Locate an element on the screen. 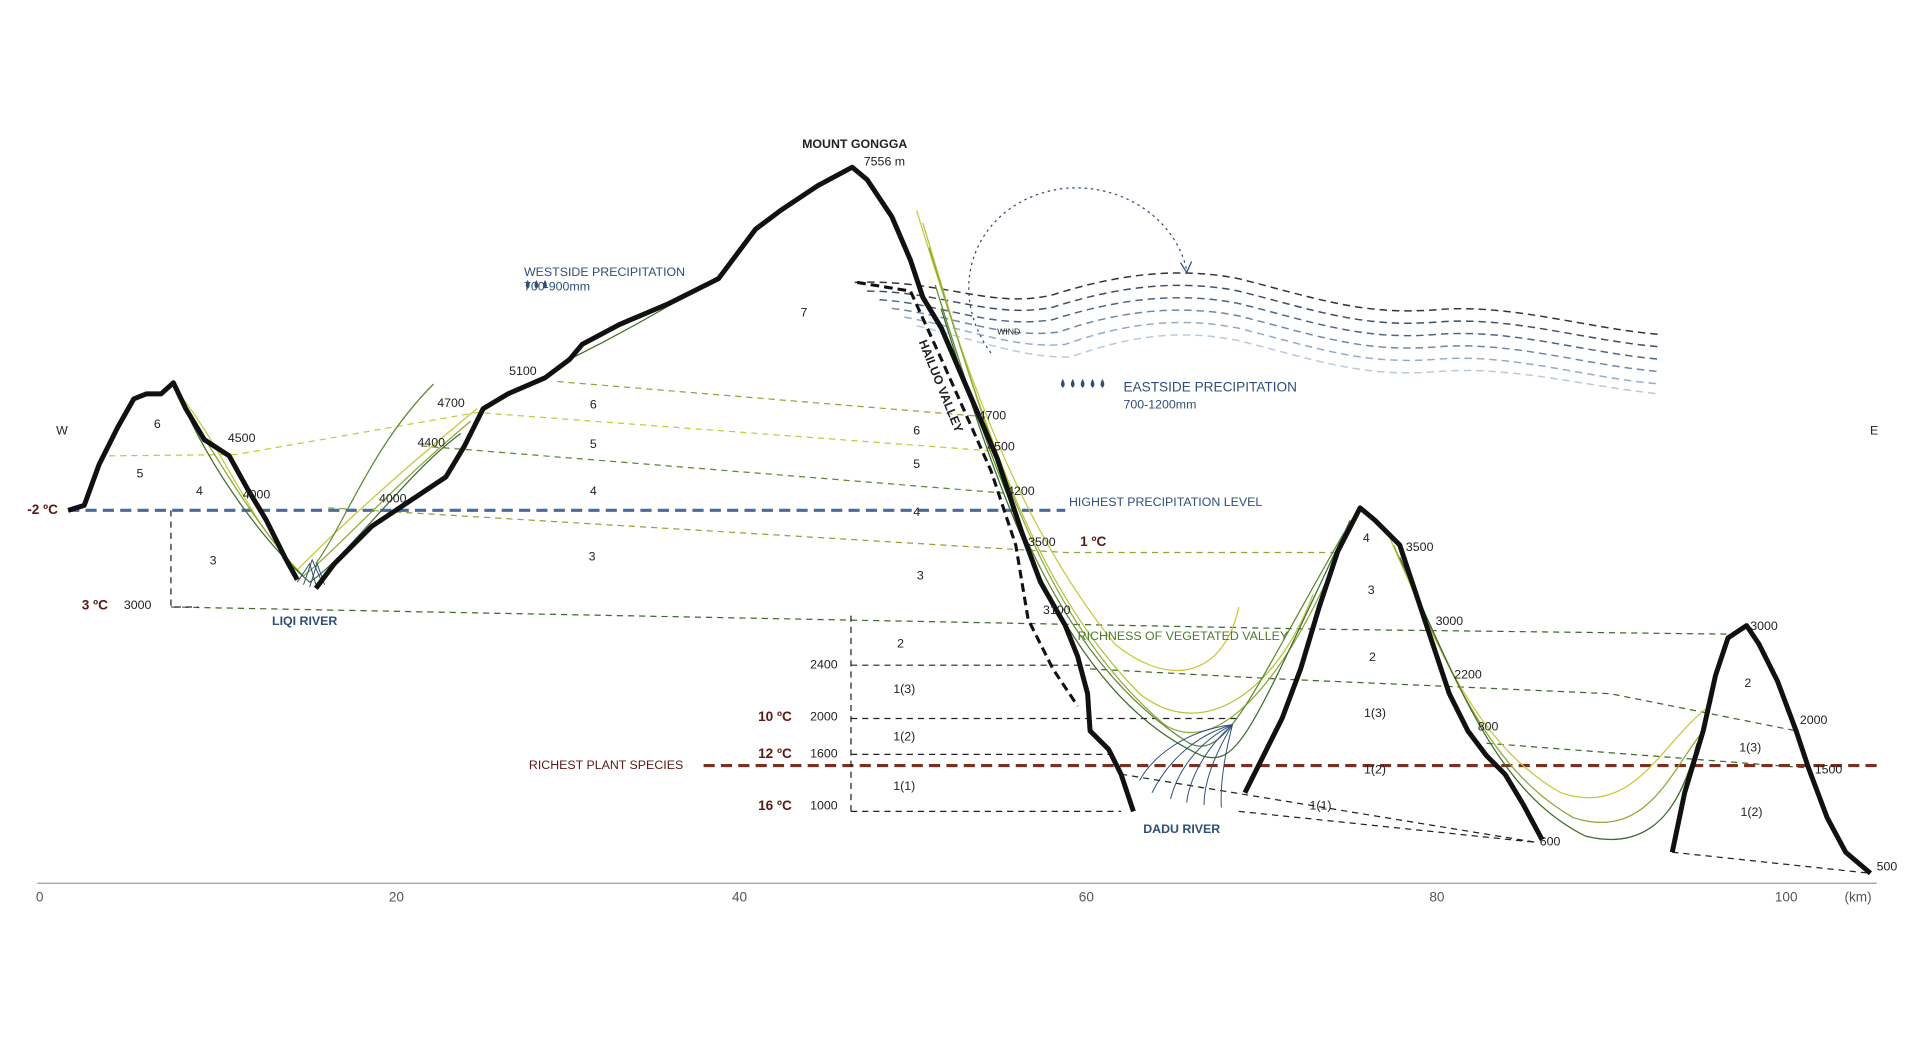  x-tick-label: 100 is located at coordinates (1786, 897).